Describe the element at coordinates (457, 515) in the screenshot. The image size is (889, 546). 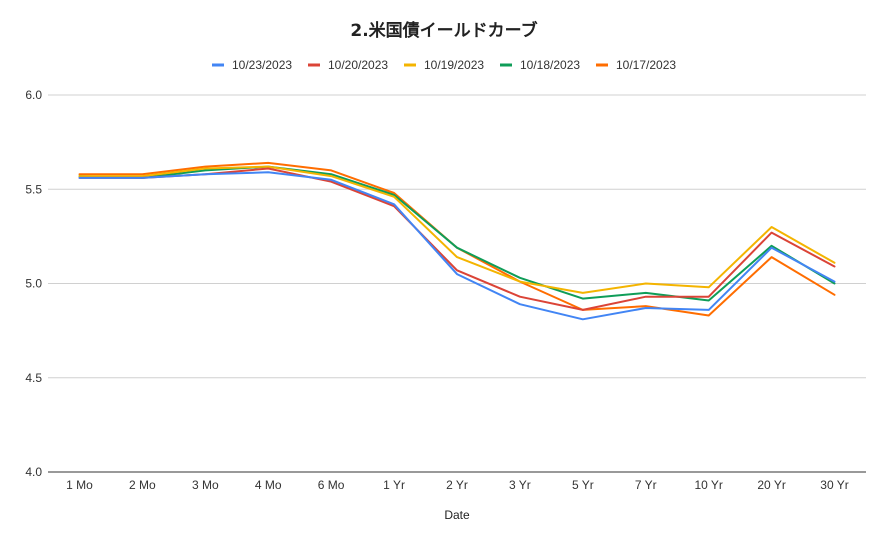
I see `x-axis-label: Date` at that location.